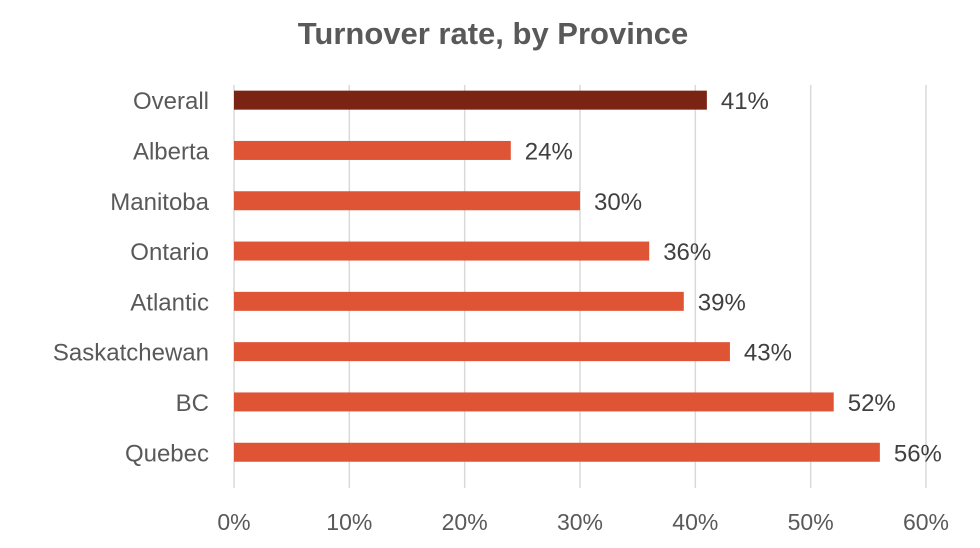  I want to click on x-axis-tick-labels: 0% 10% 20% 30% 40% 50% 60%, so click(583, 522).